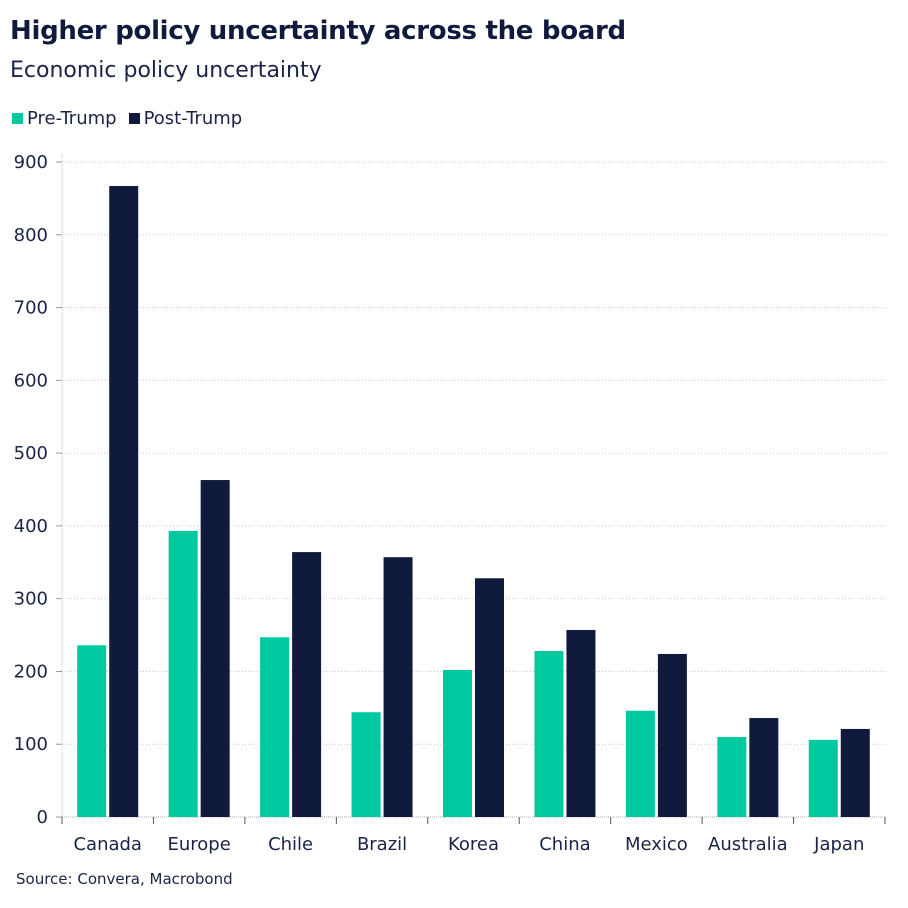  Describe the element at coordinates (382, 844) in the screenshot. I see `x-tick-label: Brazil` at that location.